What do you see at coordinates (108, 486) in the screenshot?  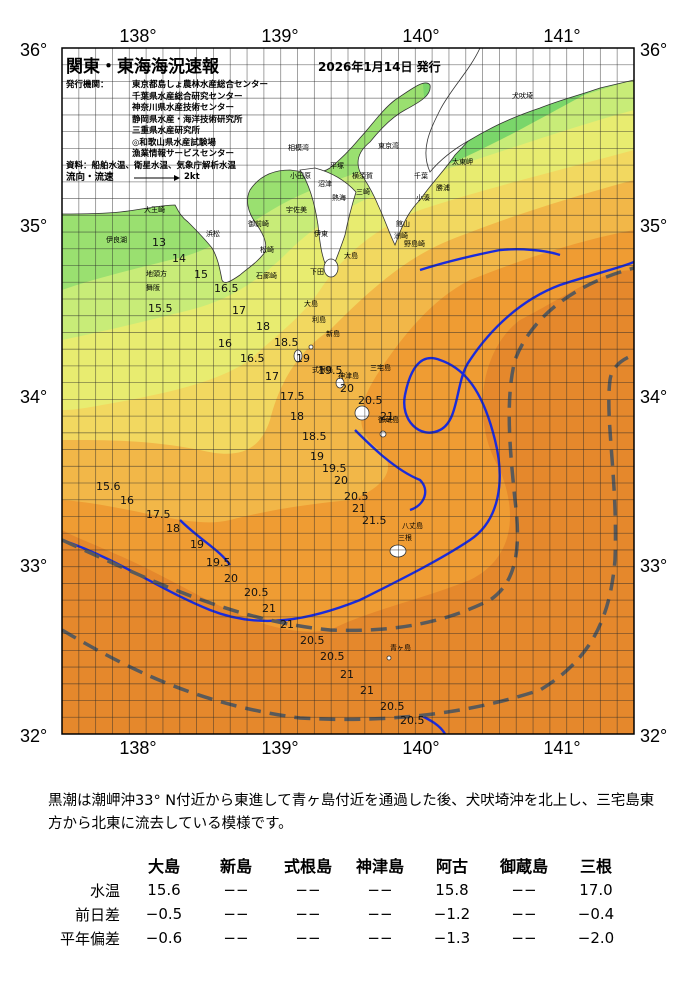 I see `isotherm-label: 15.6` at bounding box center [108, 486].